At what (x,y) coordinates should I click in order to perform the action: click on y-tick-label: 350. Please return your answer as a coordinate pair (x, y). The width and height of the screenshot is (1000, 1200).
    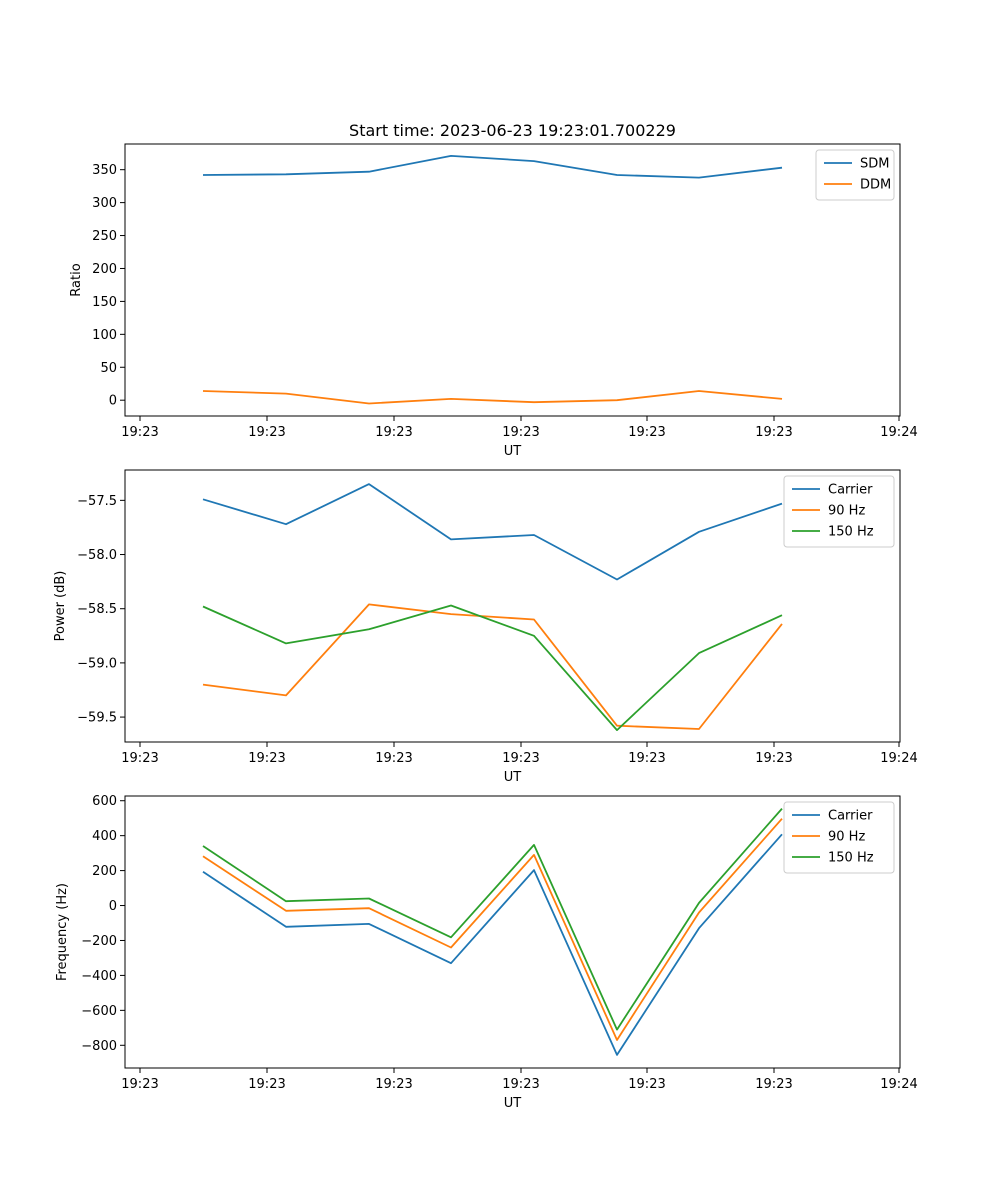
    Looking at the image, I should click on (104, 170).